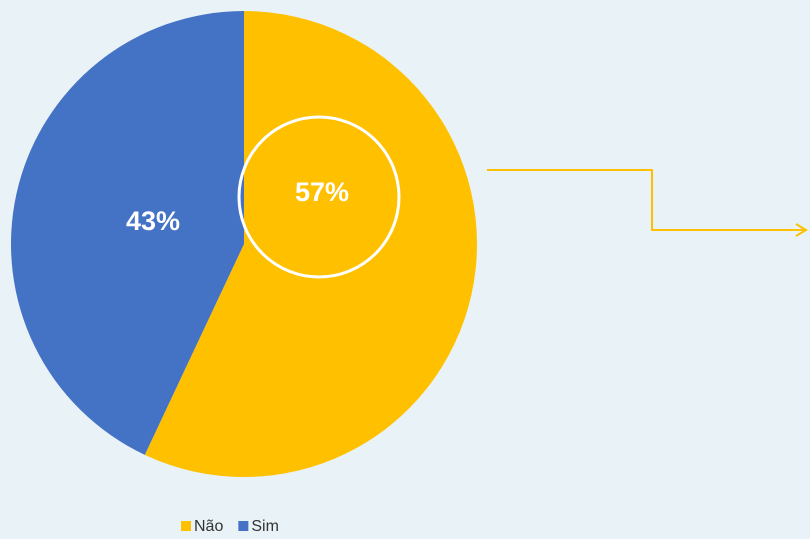 This screenshot has width=810, height=539. I want to click on legend-label: Não, so click(208, 526).